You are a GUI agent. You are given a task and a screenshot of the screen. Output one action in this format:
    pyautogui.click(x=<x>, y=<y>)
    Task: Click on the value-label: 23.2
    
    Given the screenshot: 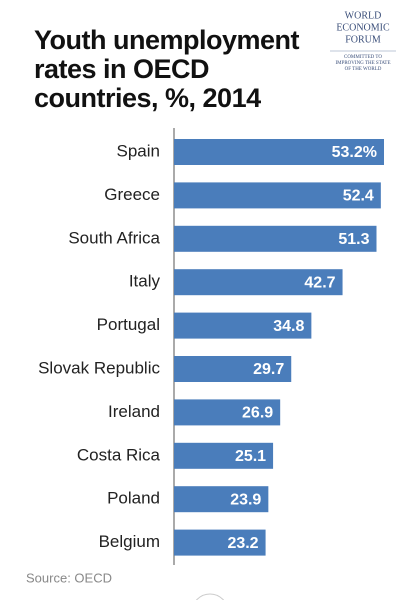 What is the action you would take?
    pyautogui.click(x=242, y=543)
    